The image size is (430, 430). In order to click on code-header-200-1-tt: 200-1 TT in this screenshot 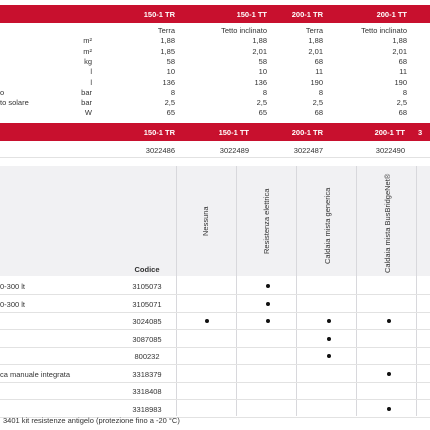, I will do `click(389, 132)`.